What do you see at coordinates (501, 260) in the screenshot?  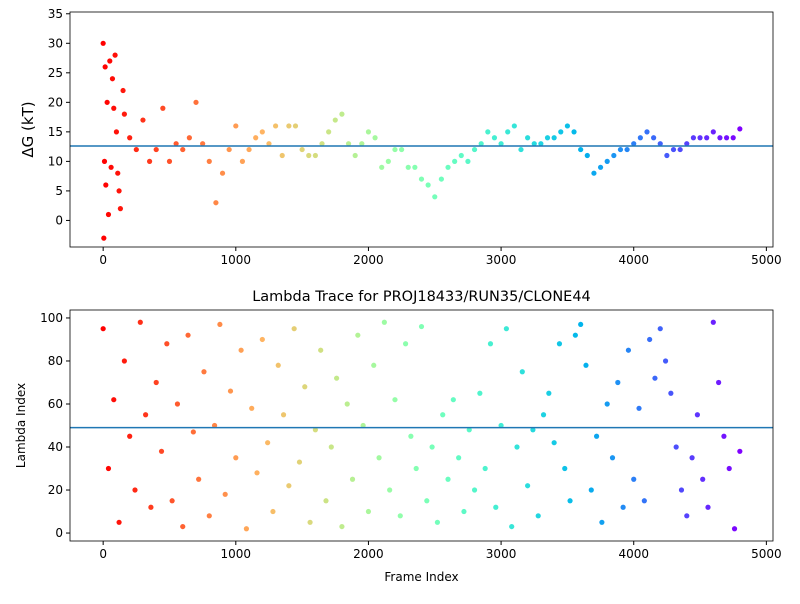 I see `x-tick-label: 3000` at bounding box center [501, 260].